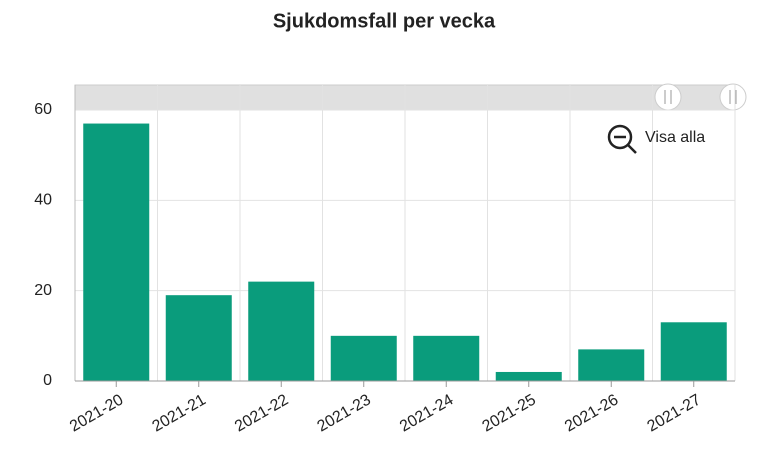 This screenshot has width=768, height=464. I want to click on chart-title: Sjukdomsfall per vecka, so click(384, 21).